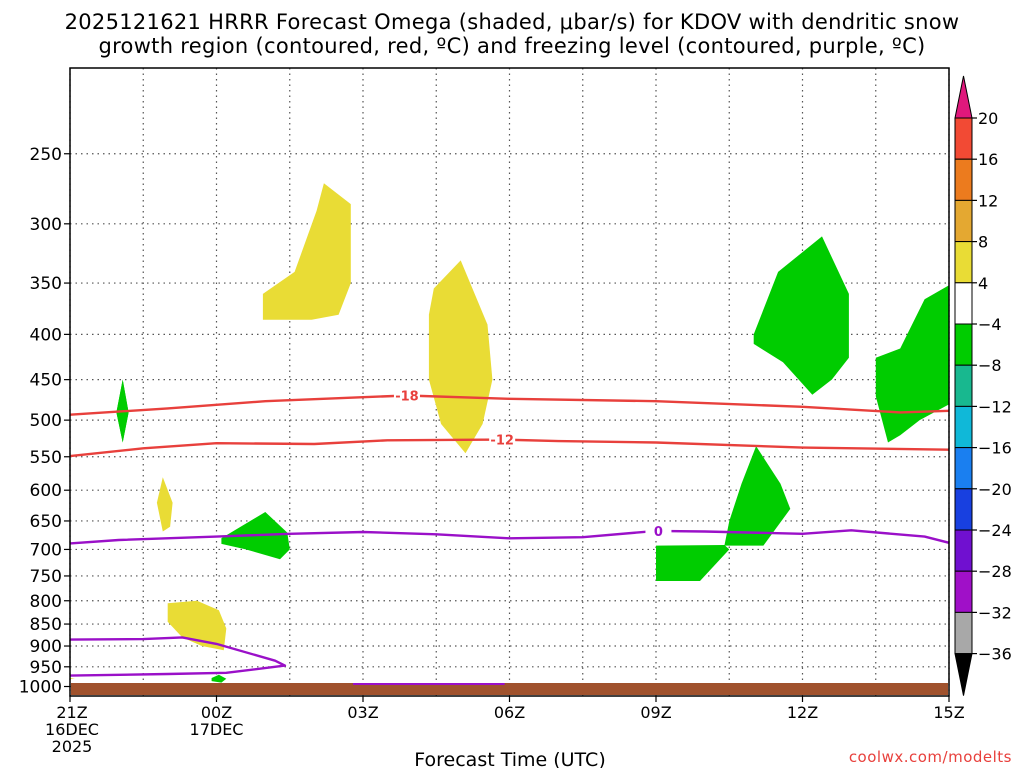 This screenshot has height=768, width=1024. Describe the element at coordinates (509, 758) in the screenshot. I see `x-axis-label: Forecast Time (UTC)` at that location.